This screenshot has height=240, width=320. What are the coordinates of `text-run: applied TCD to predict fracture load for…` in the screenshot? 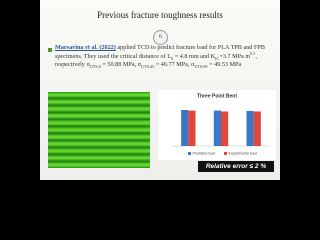 It's located at (160, 52).